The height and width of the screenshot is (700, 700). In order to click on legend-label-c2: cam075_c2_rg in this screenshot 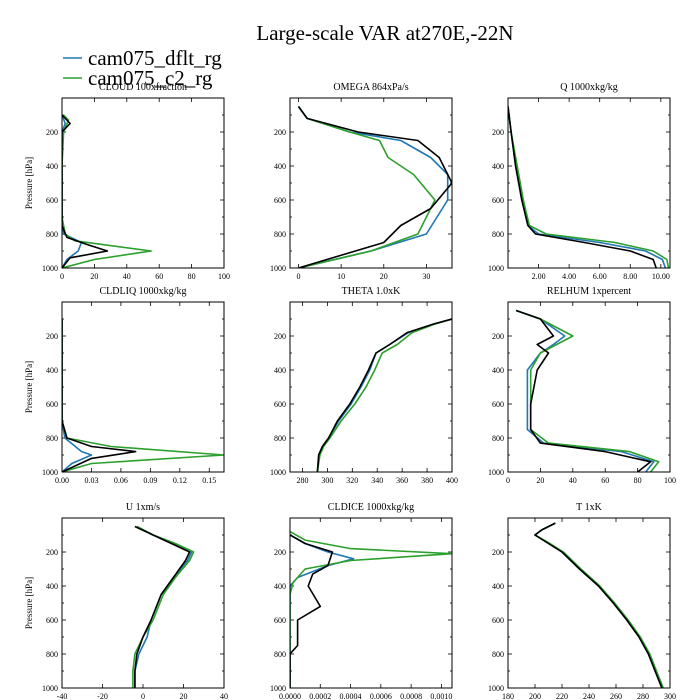, I will do `click(150, 78)`.